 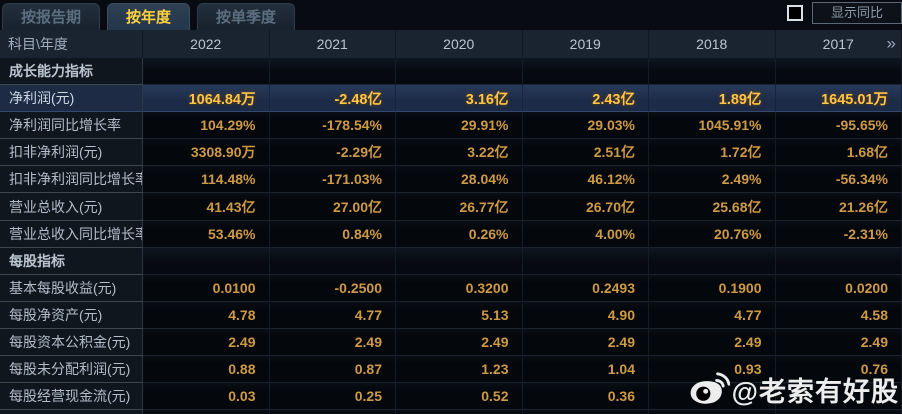 I want to click on cell-value: 41.43亿, so click(x=206, y=207).